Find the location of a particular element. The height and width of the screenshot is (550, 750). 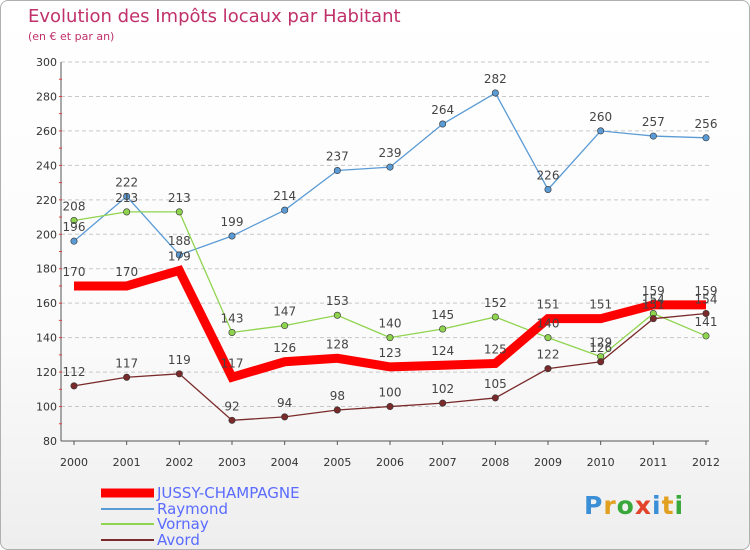

data-label: 123 is located at coordinates (390, 353).